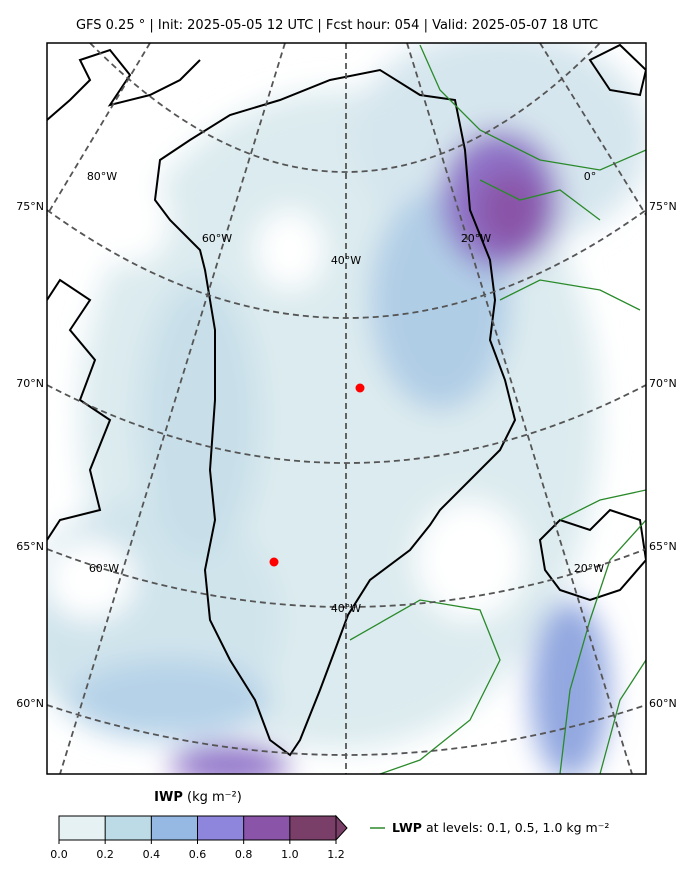  What do you see at coordinates (168, 797) in the screenshot?
I see `colorbar-var: IWP` at bounding box center [168, 797].